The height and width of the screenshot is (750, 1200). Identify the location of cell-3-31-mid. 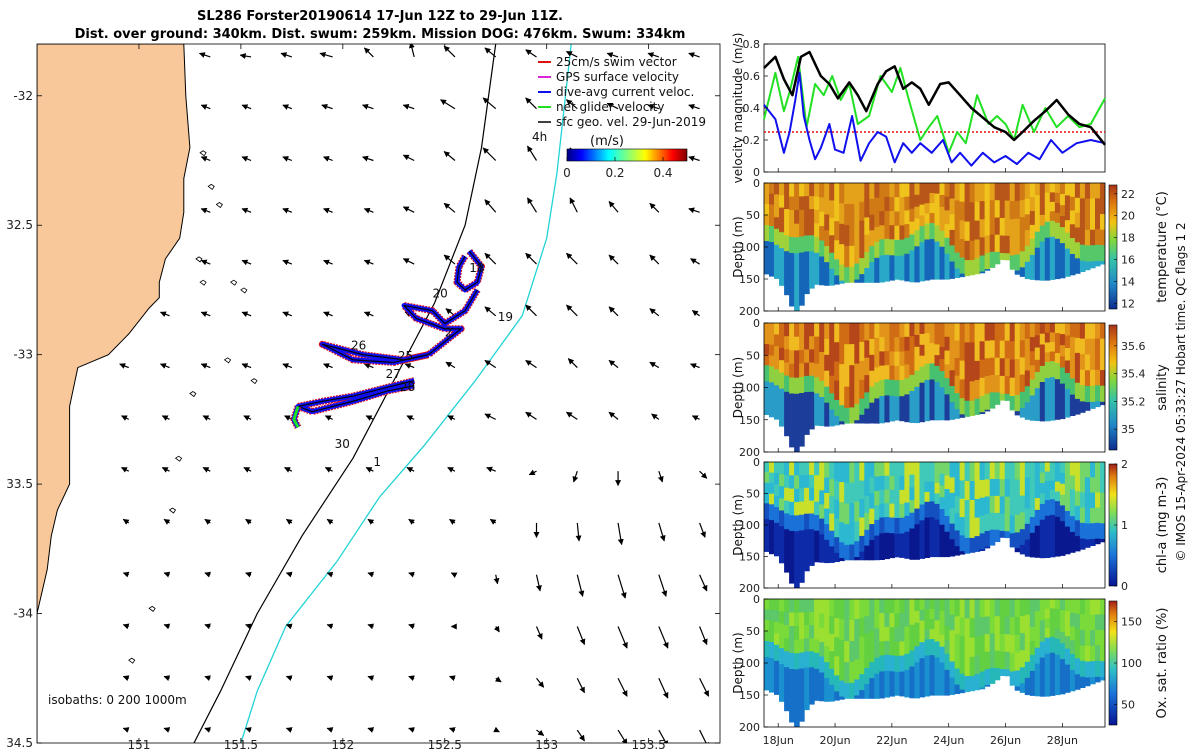
(922, 650).